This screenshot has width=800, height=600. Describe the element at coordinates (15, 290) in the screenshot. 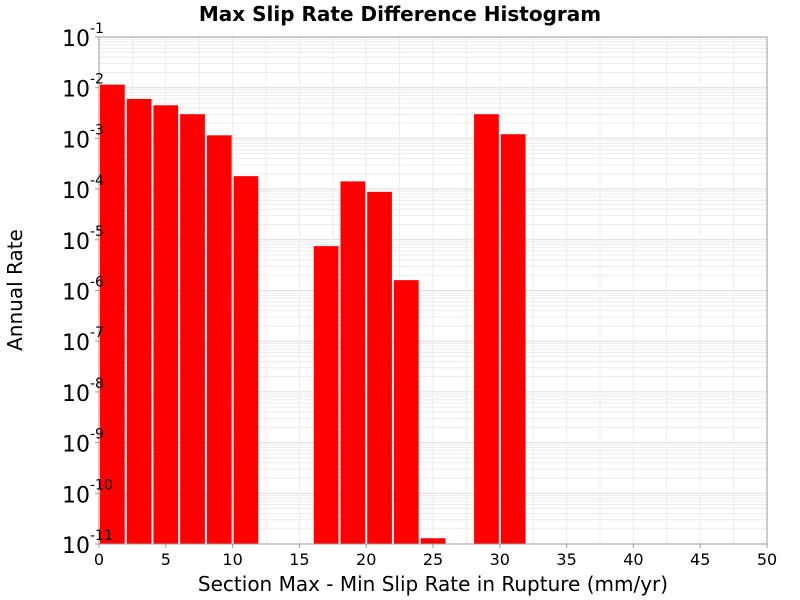

I see `y-axis-label: Annual Rate` at that location.